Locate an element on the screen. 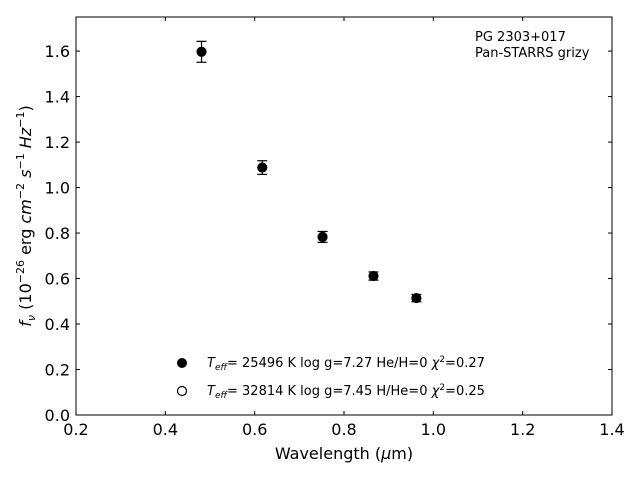  y-tick-label: 0.4 is located at coordinates (57, 324).